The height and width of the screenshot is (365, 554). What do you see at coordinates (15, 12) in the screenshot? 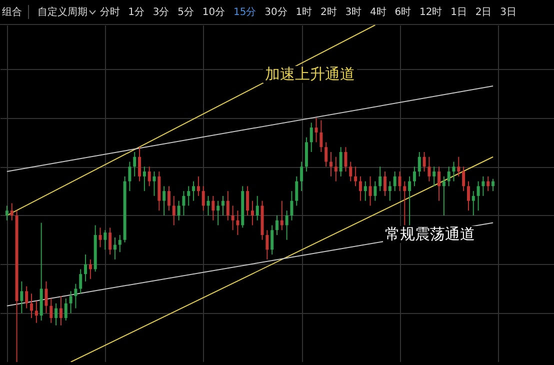
I see `text: 组合` at bounding box center [15, 12].